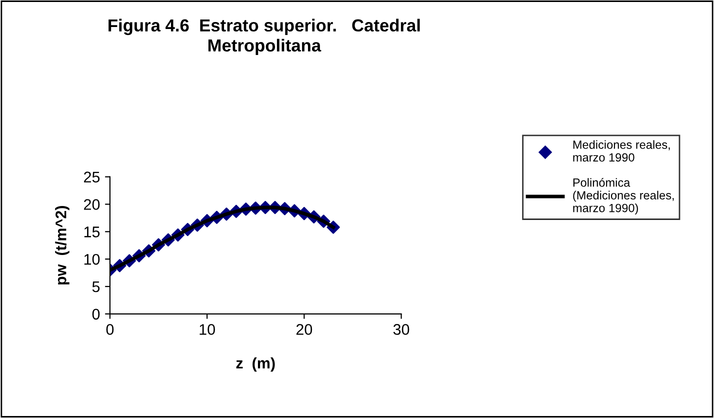 This screenshot has width=714, height=418. What do you see at coordinates (92, 177) in the screenshot?
I see `y-tick-label: 25` at bounding box center [92, 177].